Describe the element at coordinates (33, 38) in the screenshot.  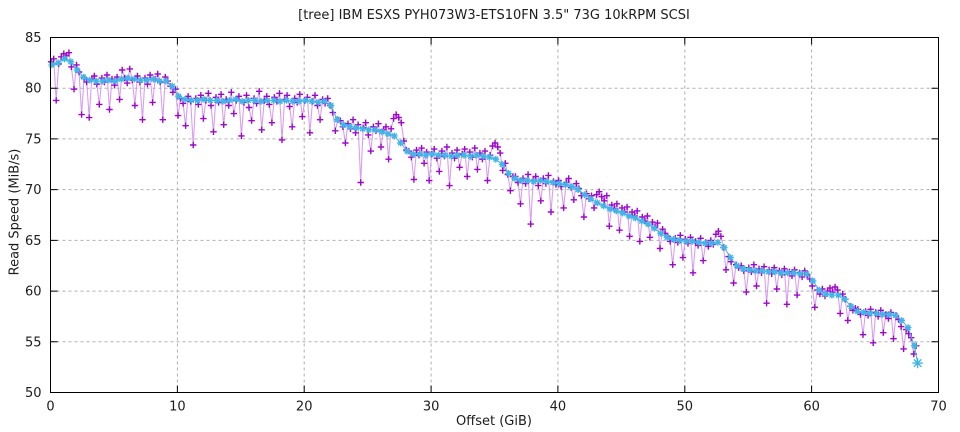
I see `svg-text: 85` at that location.